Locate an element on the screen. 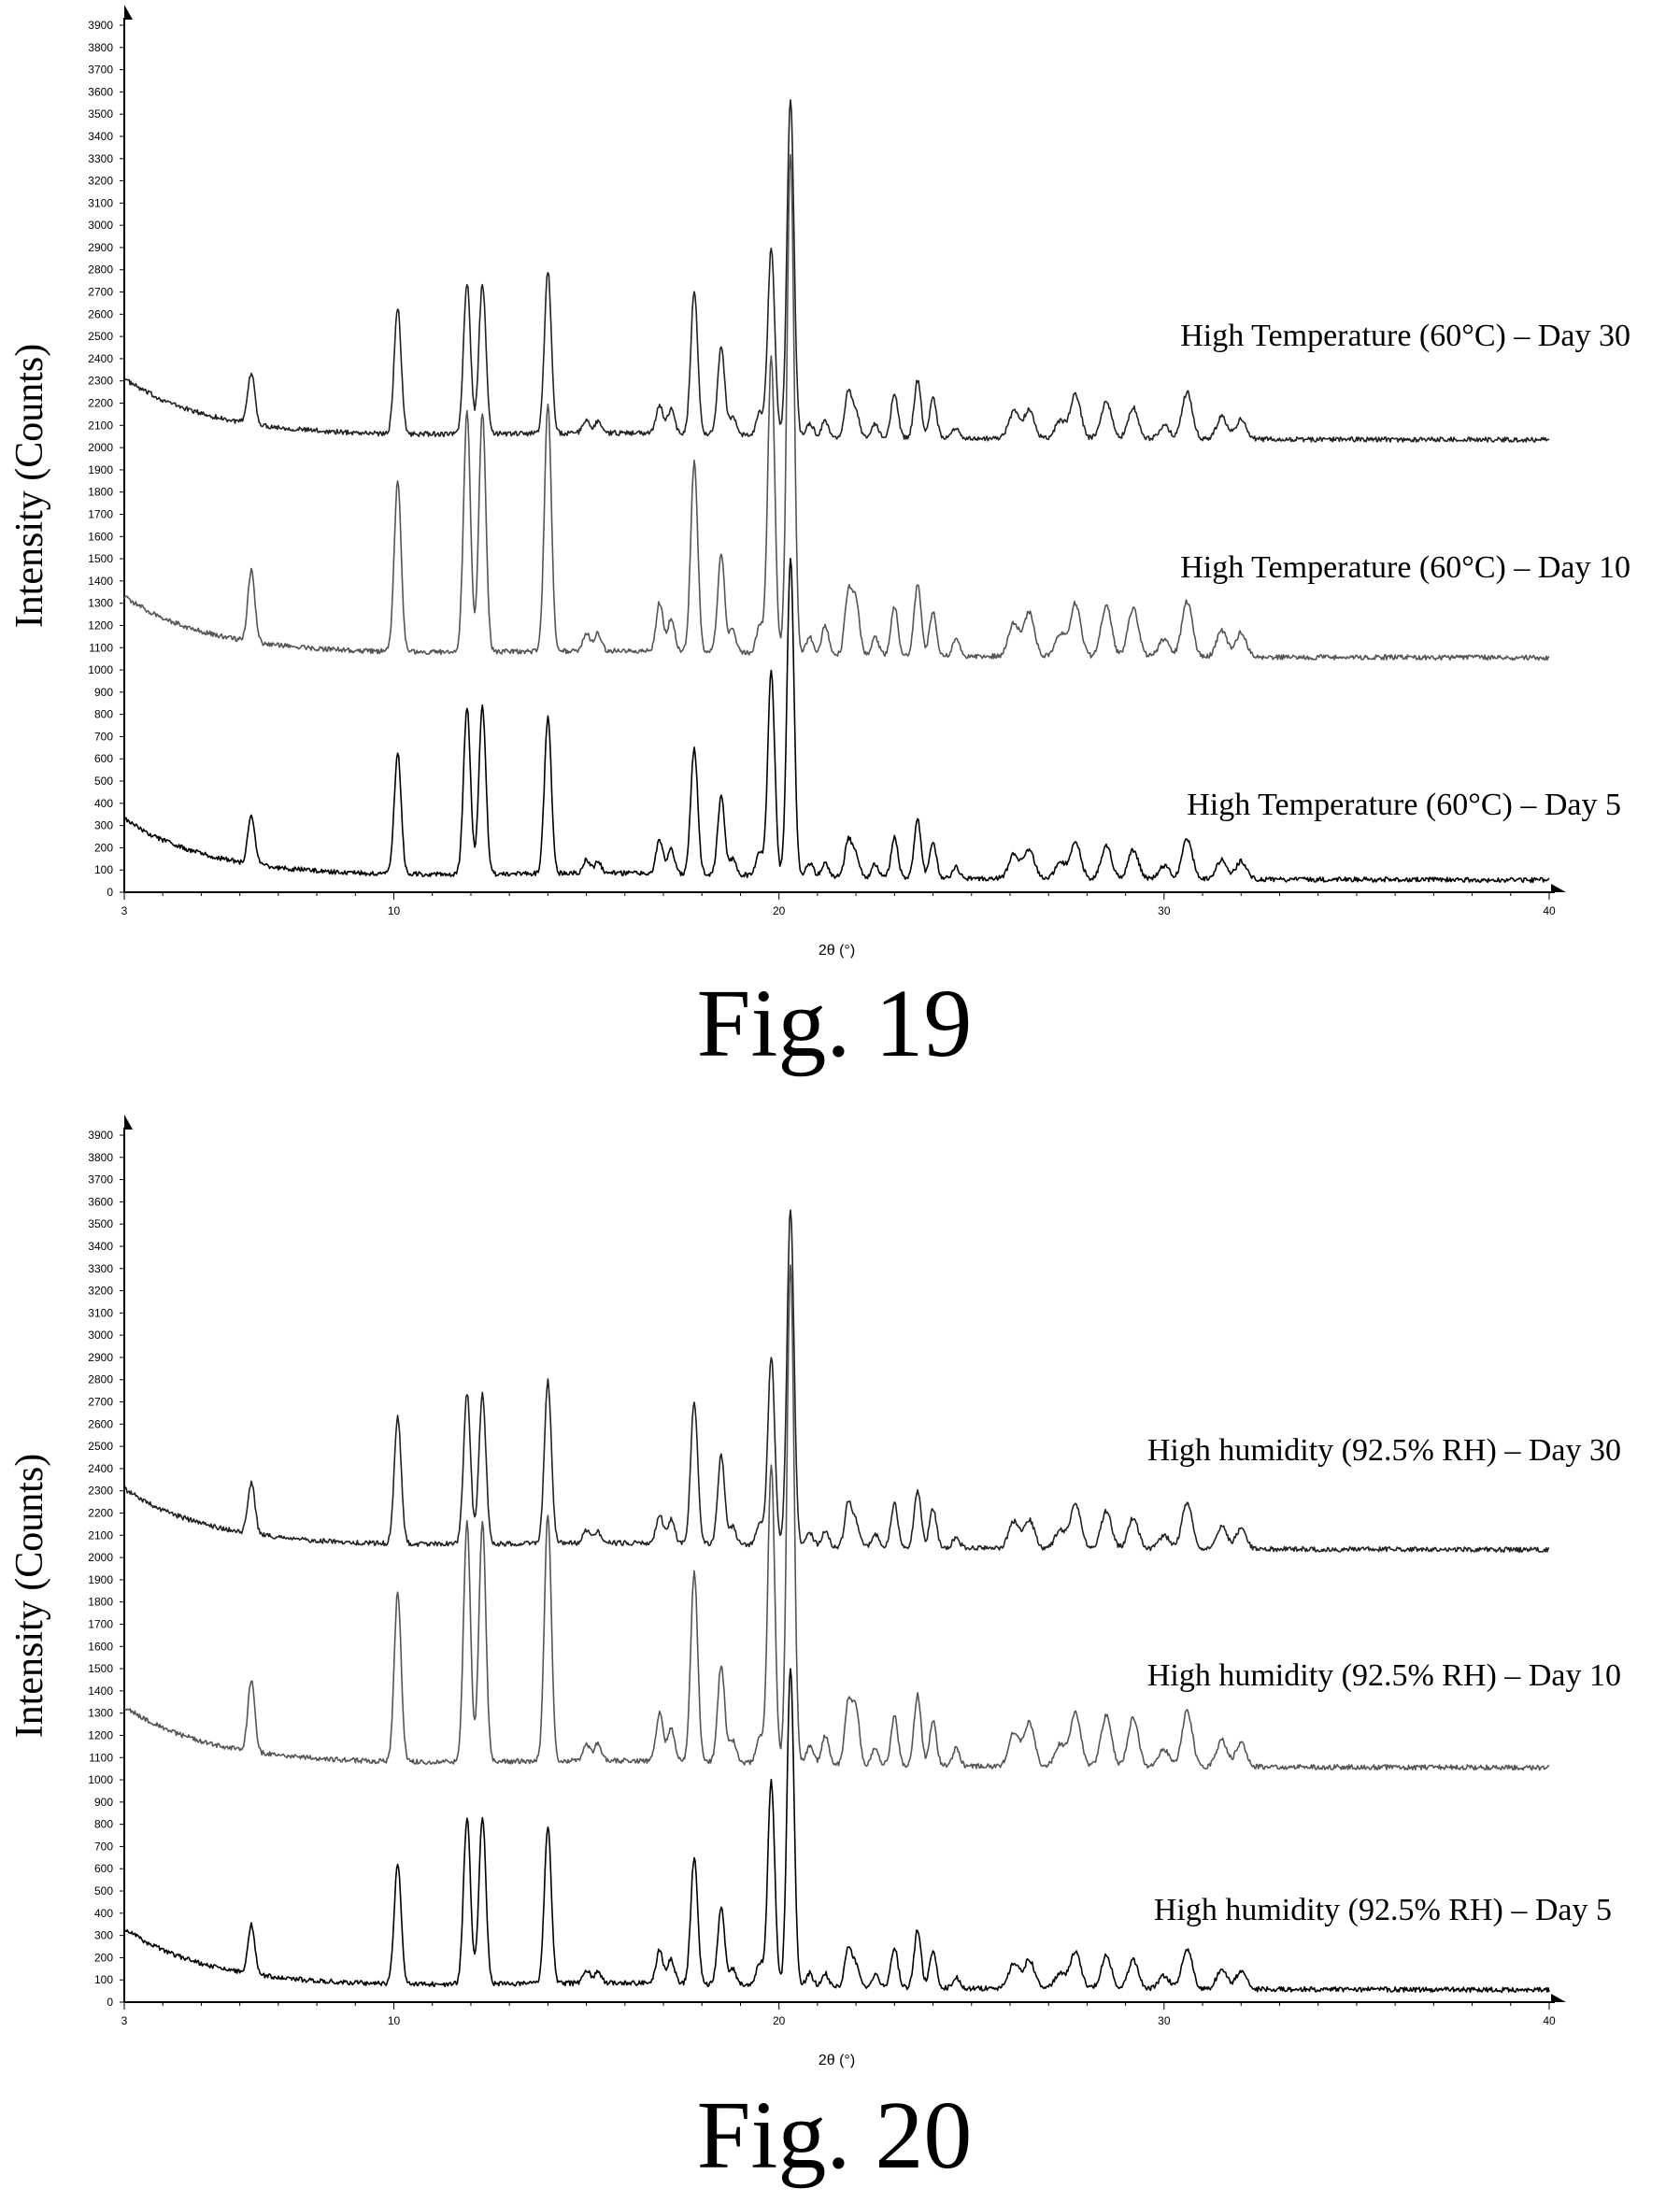 This screenshot has width=1680, height=2203. y-tick-label: 900 is located at coordinates (103, 1803).